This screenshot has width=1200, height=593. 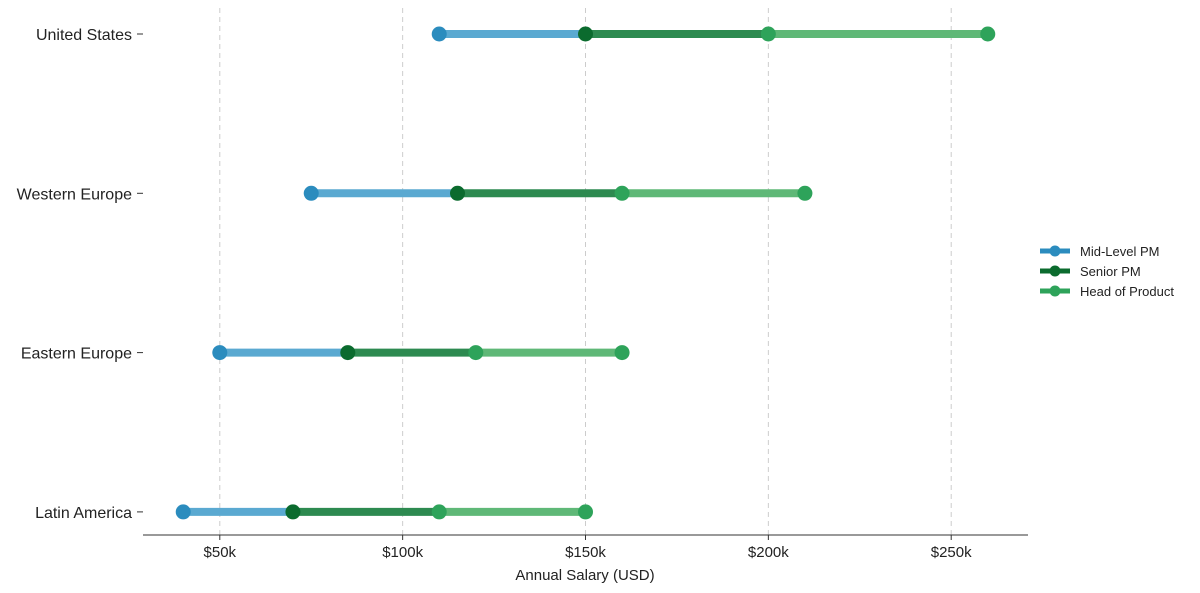 I want to click on y-category-label: United States, so click(x=84, y=35).